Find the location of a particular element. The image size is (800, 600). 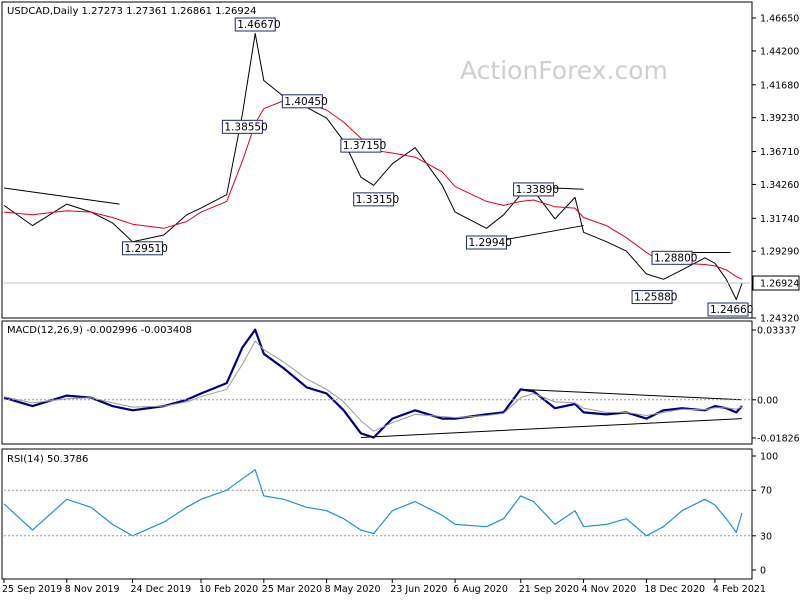

x-tick-label: 8 Nov 2019 is located at coordinates (92, 589).